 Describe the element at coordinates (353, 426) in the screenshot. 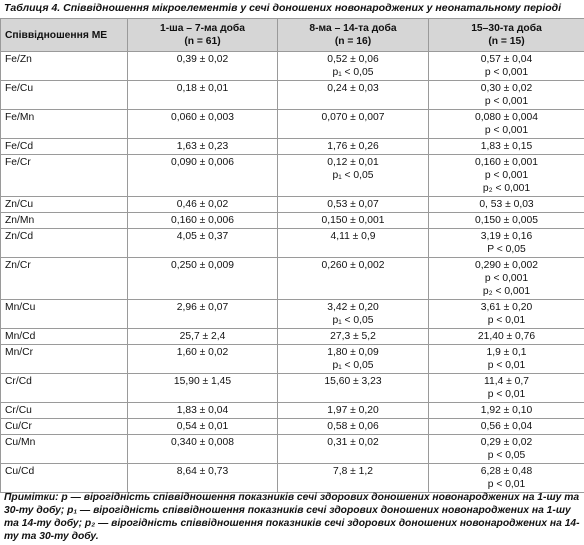

I see `cell-line: 0,58 ± 0,06` at that location.